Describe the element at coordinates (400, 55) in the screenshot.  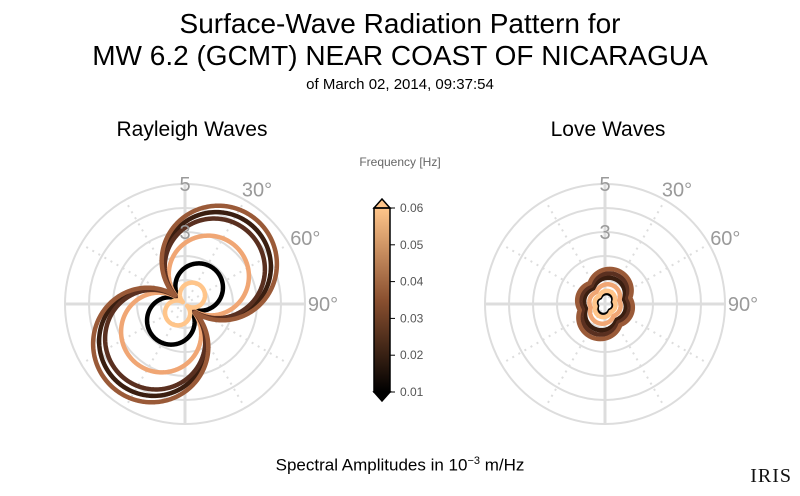
I see `chart-title-line-2: MW 6.2 (GCMT) NEAR COAST OF NICARAGUA` at that location.